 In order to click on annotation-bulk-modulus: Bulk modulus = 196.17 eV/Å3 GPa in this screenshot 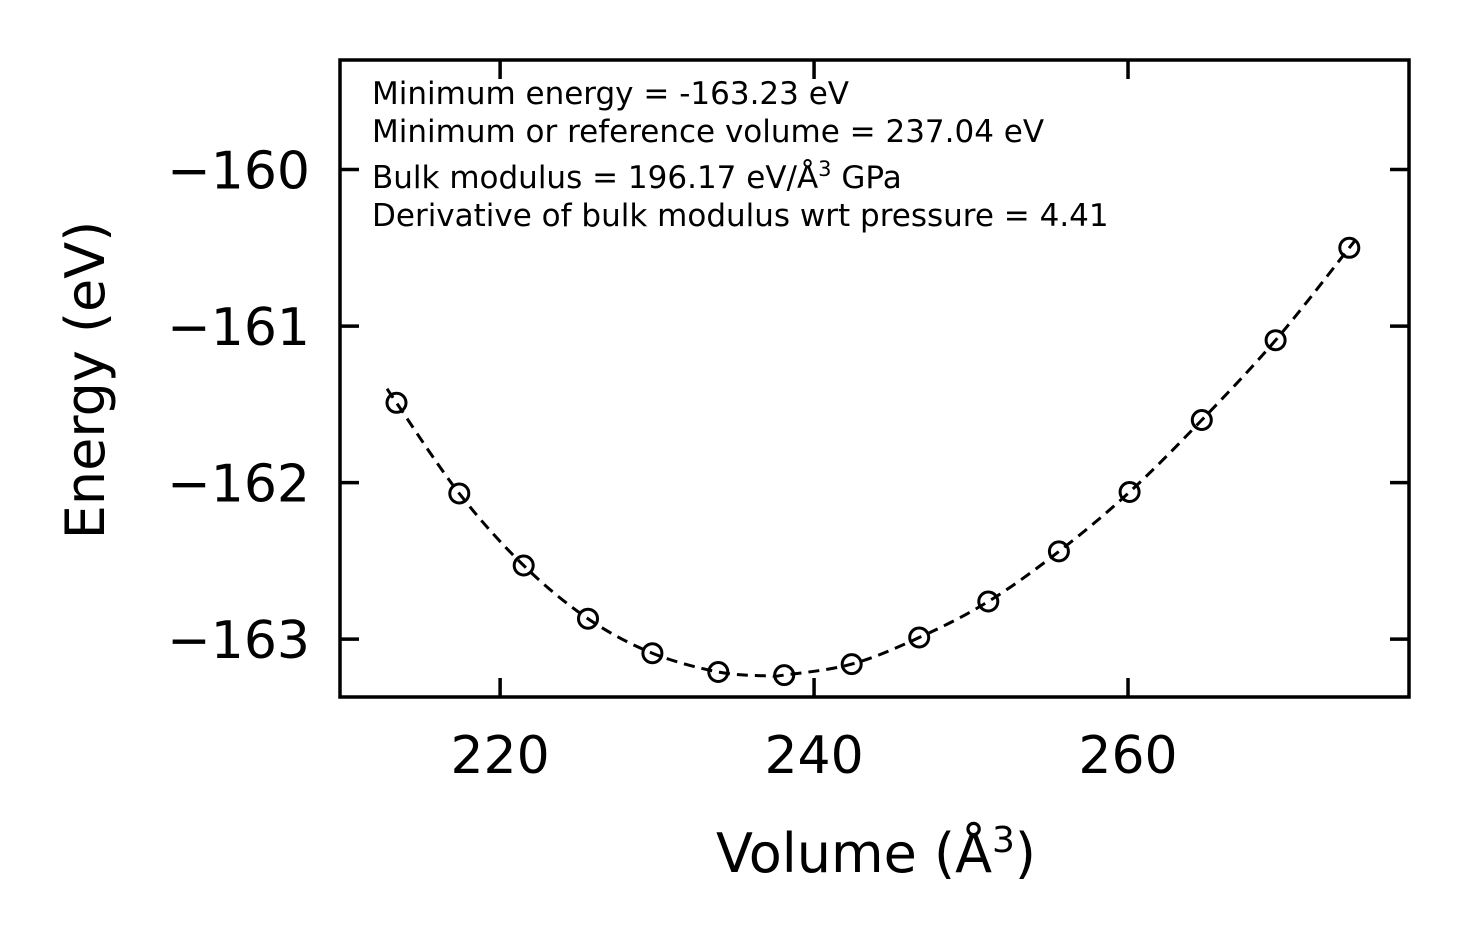, I will do `click(637, 176)`.